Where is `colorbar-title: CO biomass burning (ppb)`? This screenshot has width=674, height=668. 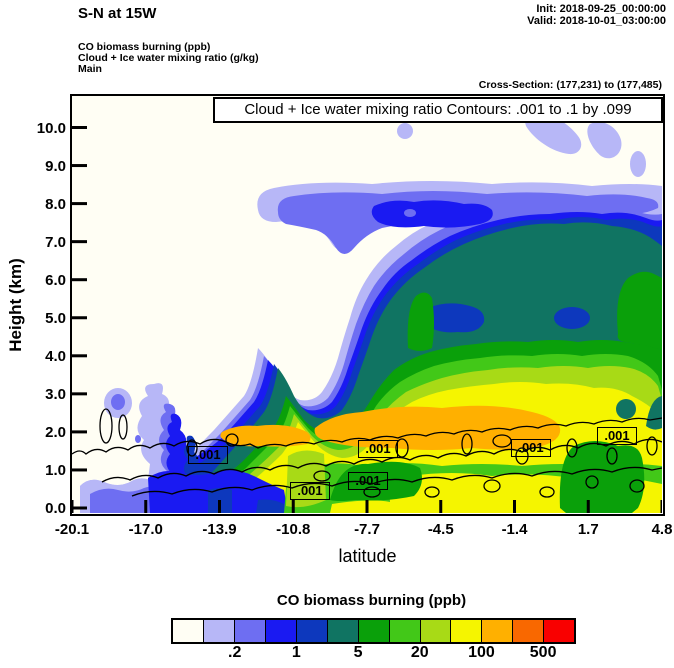
colorbar-title: CO biomass burning (ppb) is located at coordinates (371, 600).